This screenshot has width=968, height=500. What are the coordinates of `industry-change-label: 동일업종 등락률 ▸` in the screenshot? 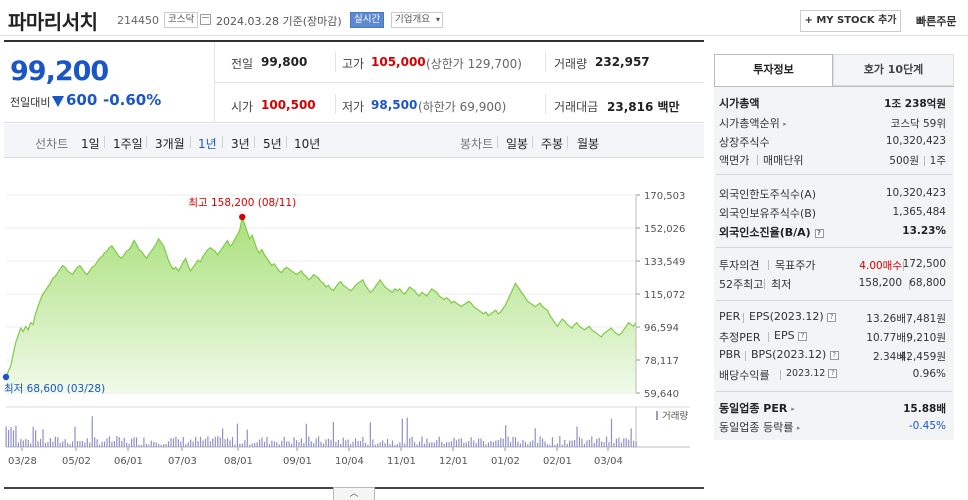 It's located at (760, 427).